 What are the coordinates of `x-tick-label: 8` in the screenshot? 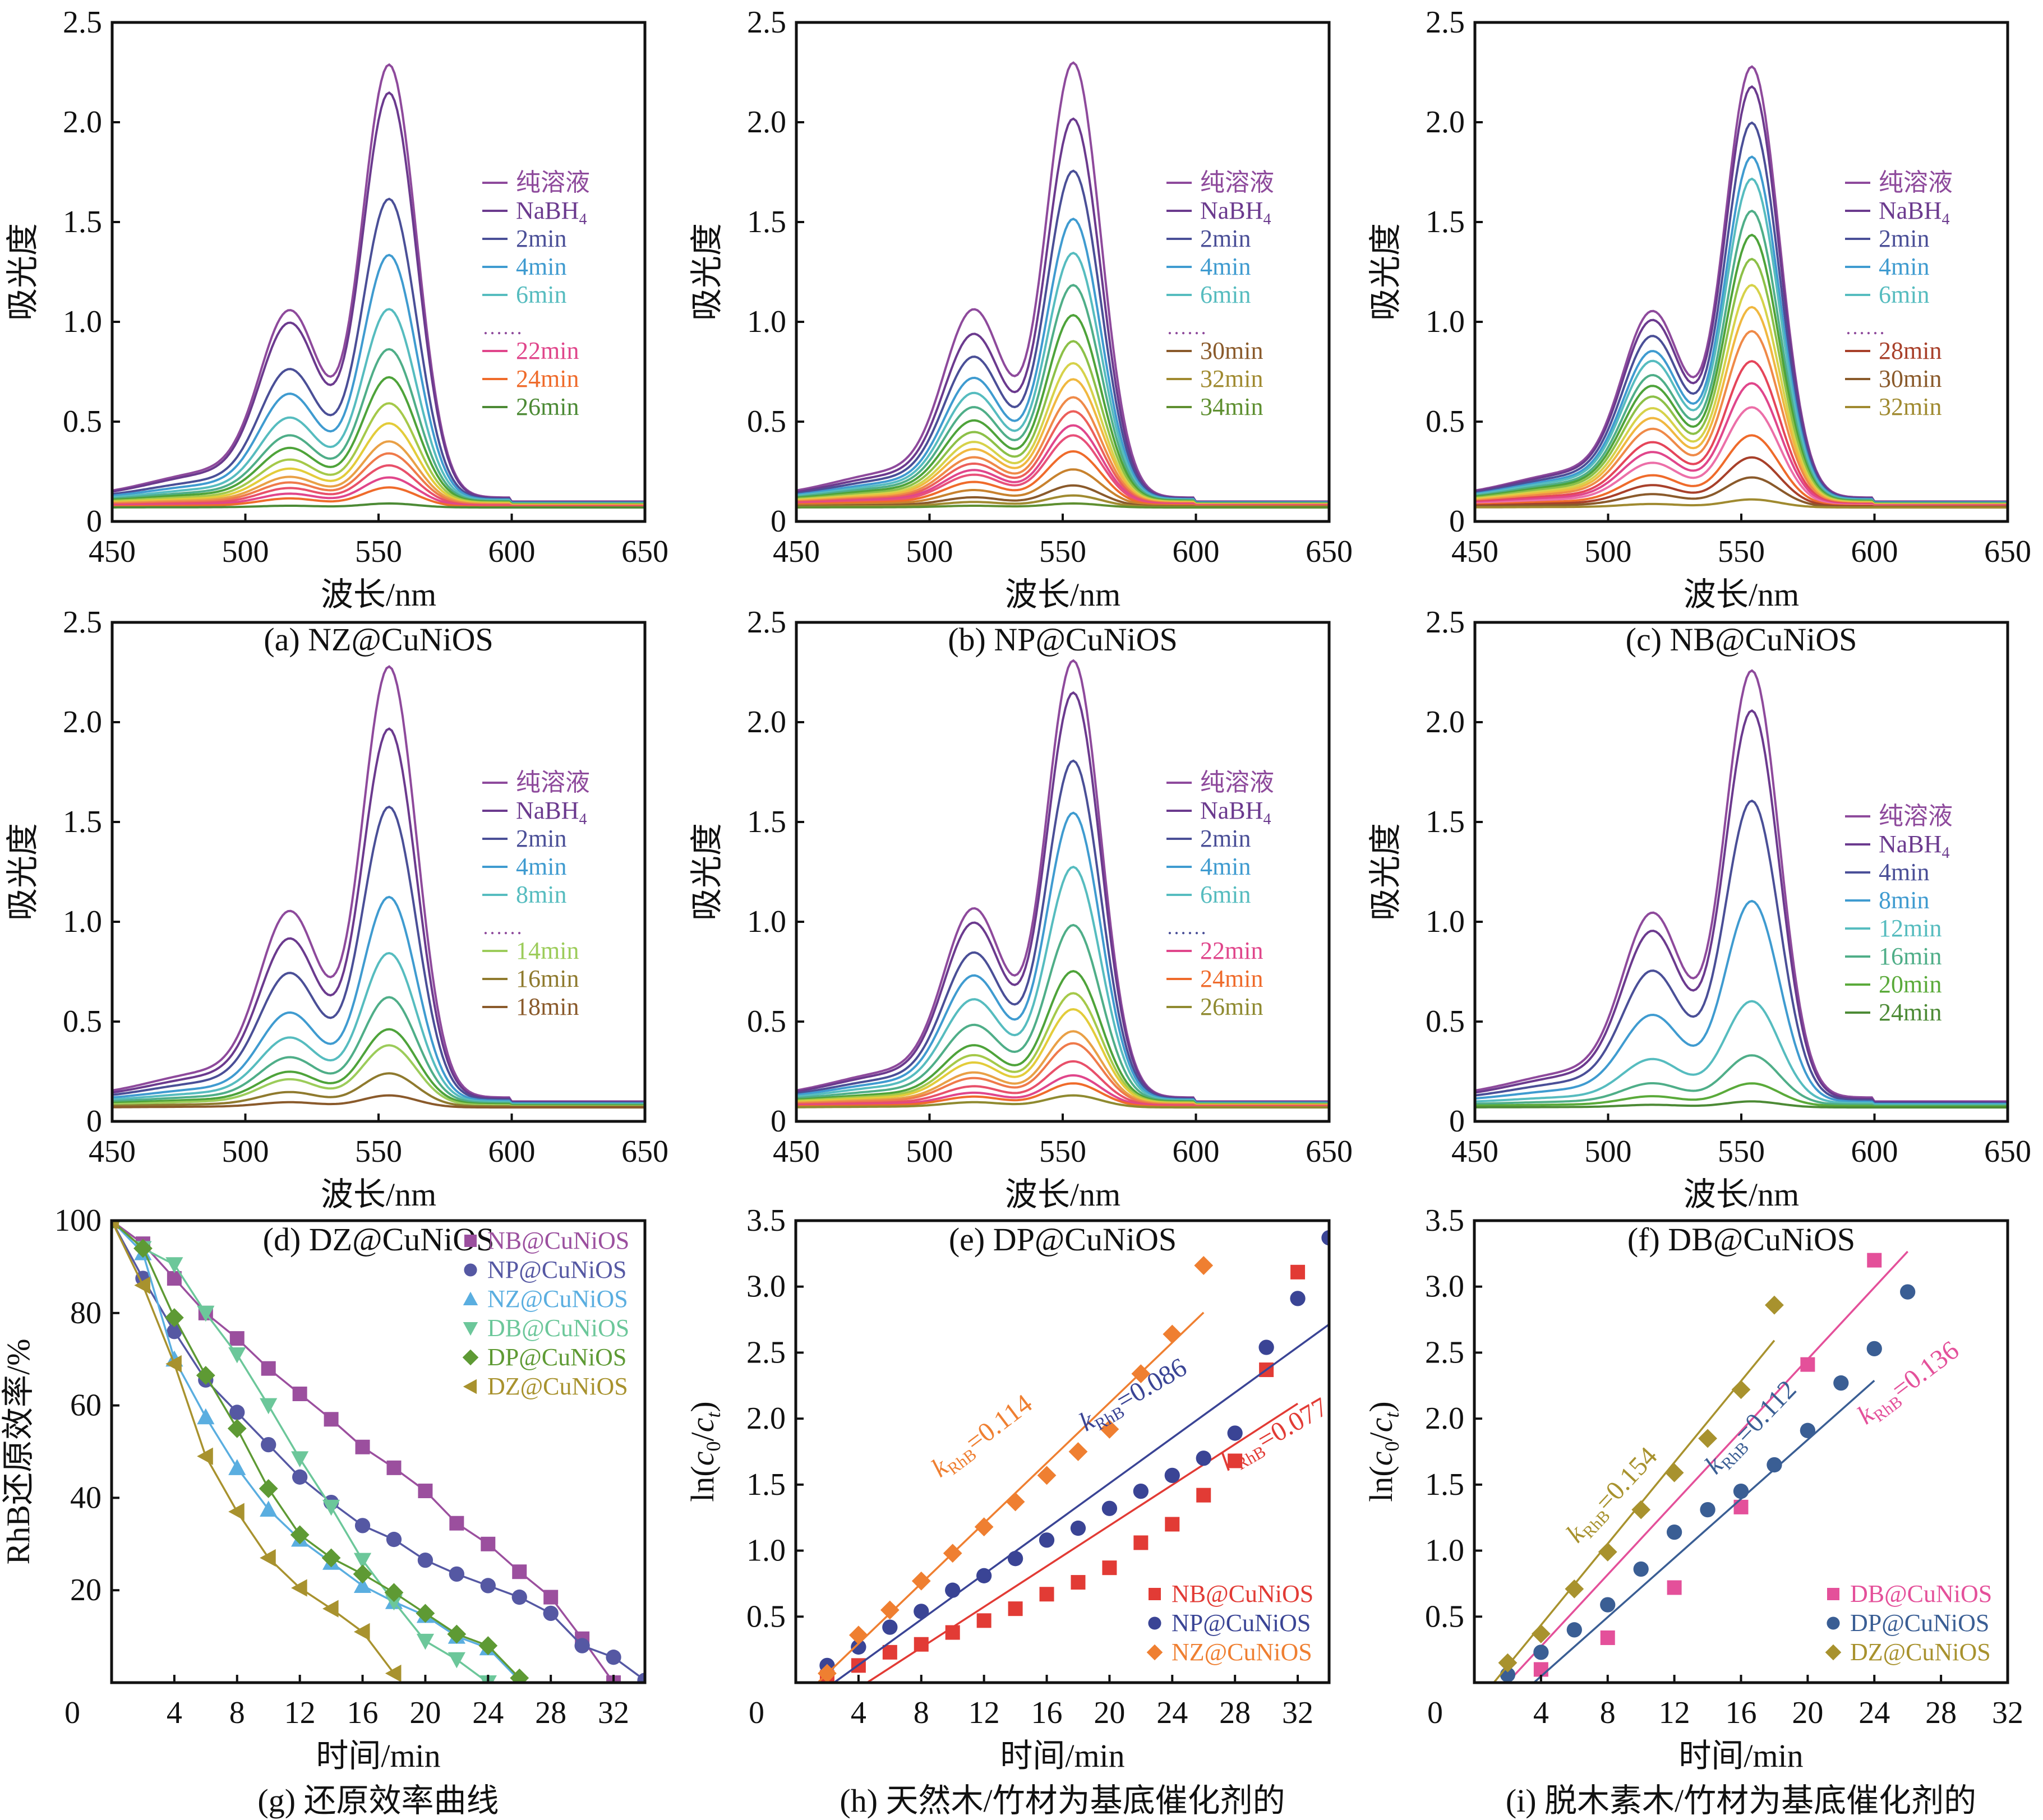 It's located at (921, 1713).